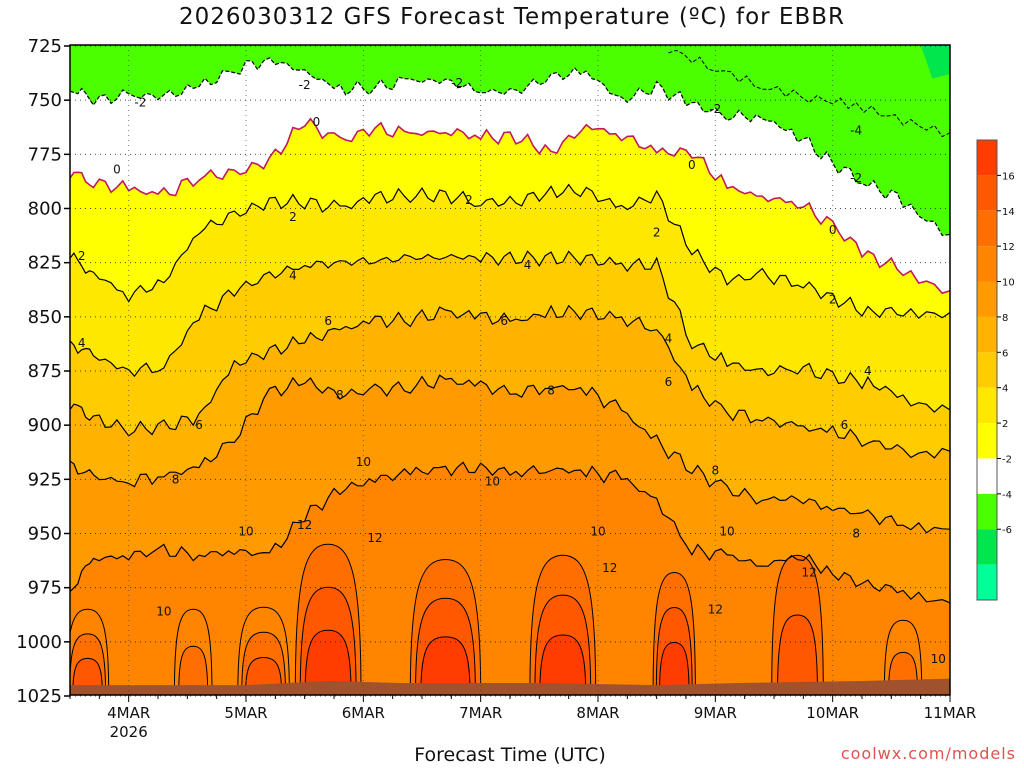 This screenshot has height=768, width=1024. I want to click on contour-label--4: -4, so click(856, 131).